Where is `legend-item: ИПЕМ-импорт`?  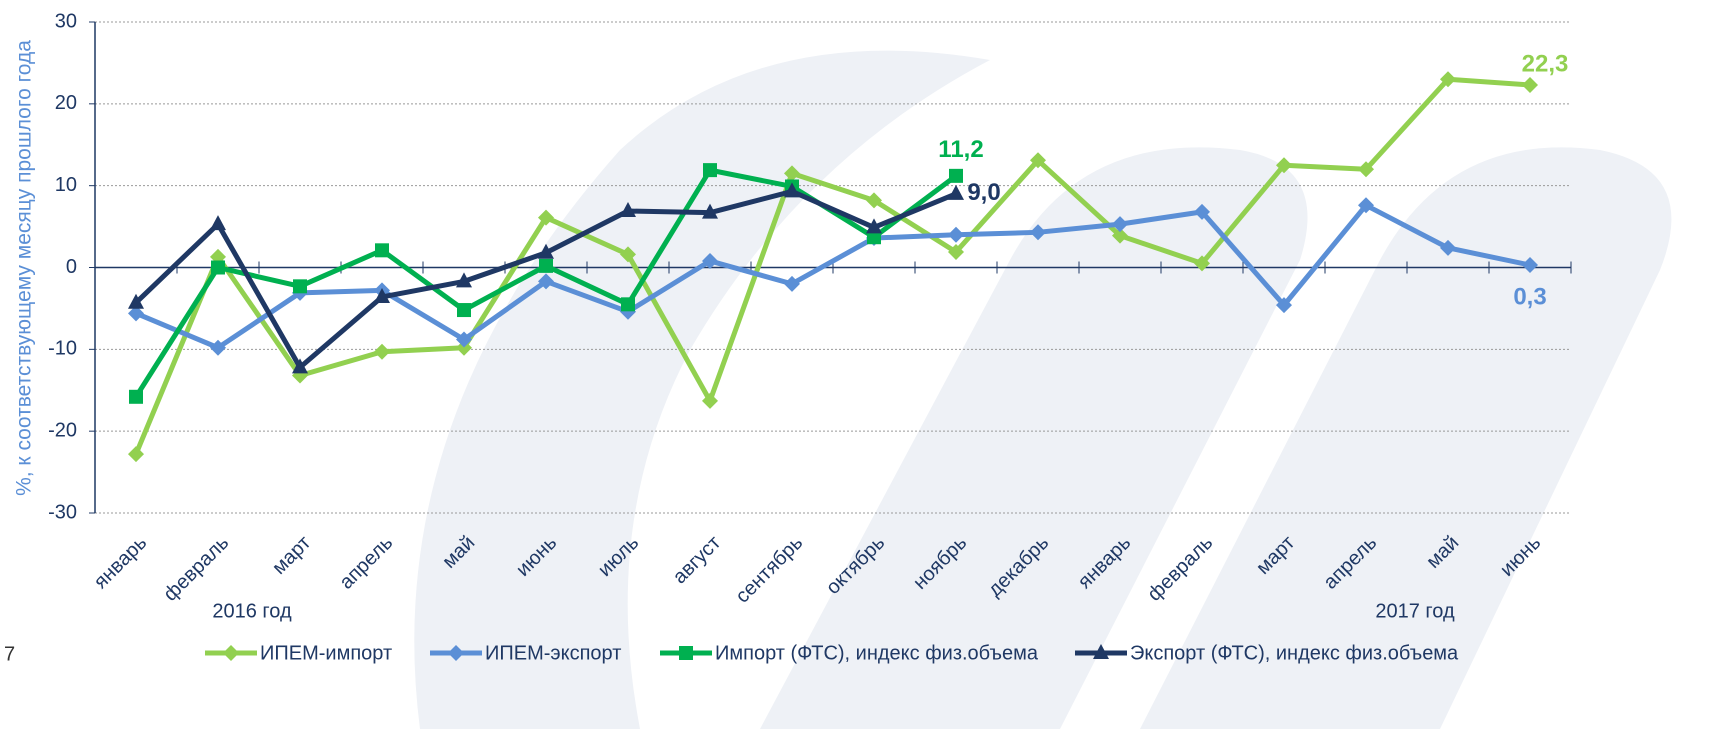 legend-item: ИПЕМ-импорт is located at coordinates (298, 653).